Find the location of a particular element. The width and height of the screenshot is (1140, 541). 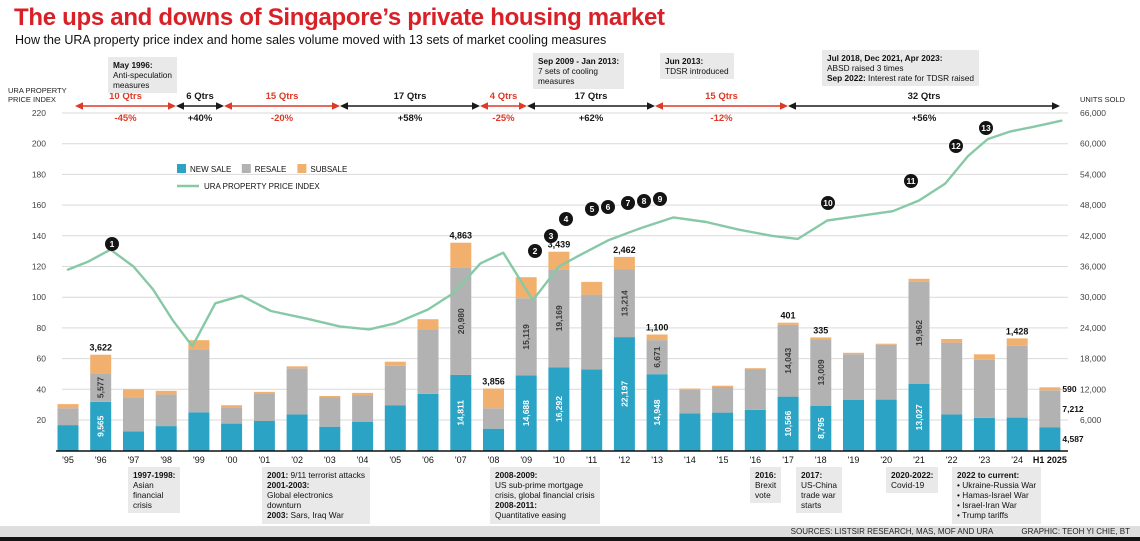

cooling-measure-number: 11 is located at coordinates (911, 181).